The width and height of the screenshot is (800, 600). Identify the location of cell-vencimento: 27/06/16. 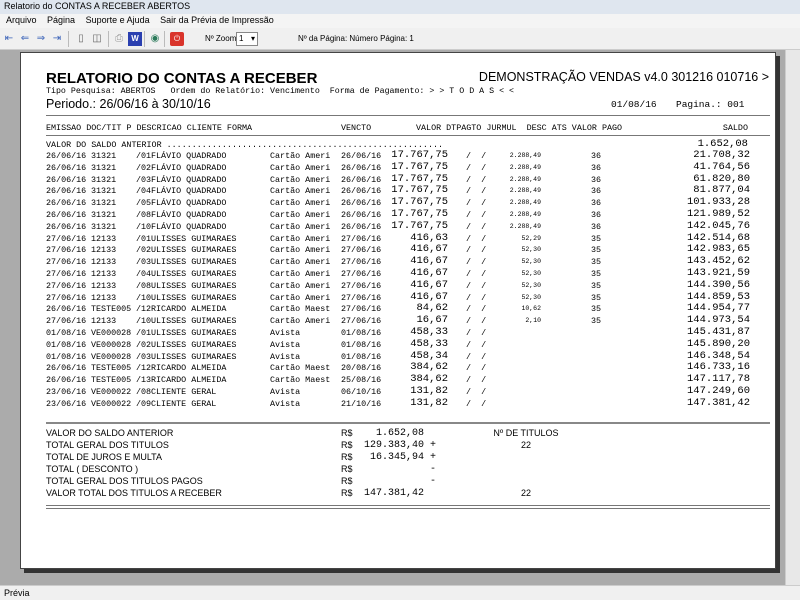
(361, 274).